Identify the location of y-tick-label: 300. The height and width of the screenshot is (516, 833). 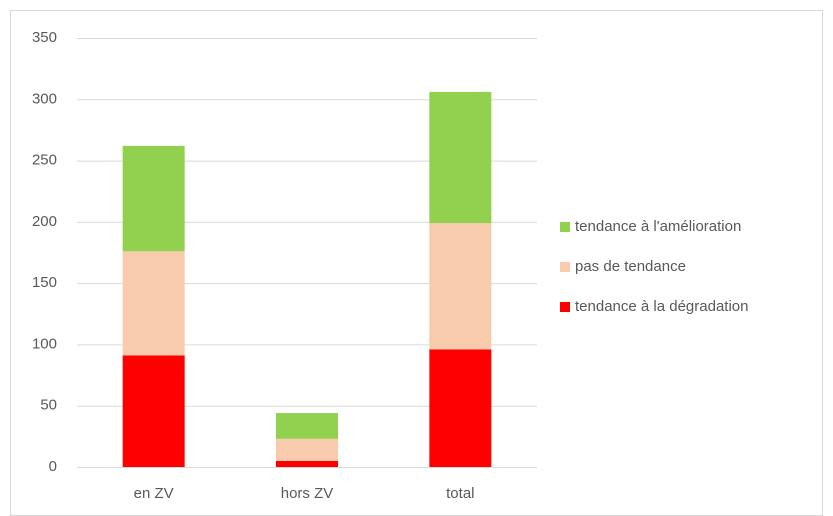
(44, 98).